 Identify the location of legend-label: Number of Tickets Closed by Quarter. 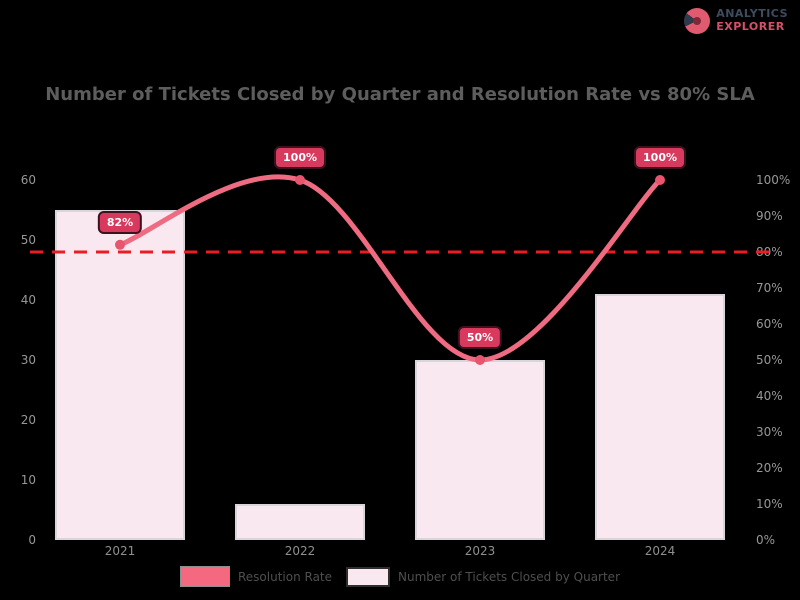
(509, 576).